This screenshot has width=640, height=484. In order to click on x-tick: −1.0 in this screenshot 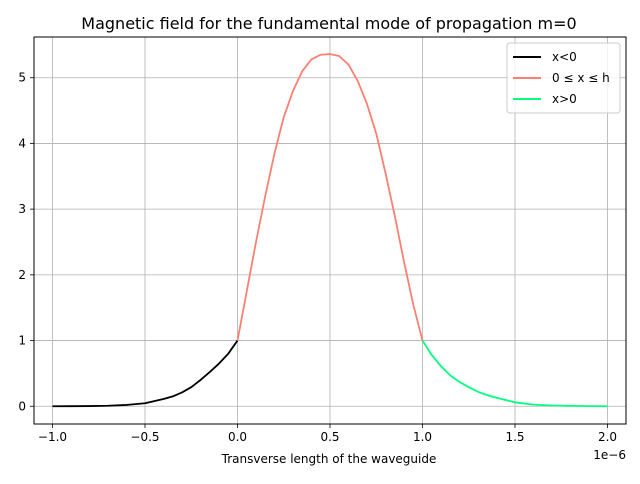, I will do `click(52, 434)`.